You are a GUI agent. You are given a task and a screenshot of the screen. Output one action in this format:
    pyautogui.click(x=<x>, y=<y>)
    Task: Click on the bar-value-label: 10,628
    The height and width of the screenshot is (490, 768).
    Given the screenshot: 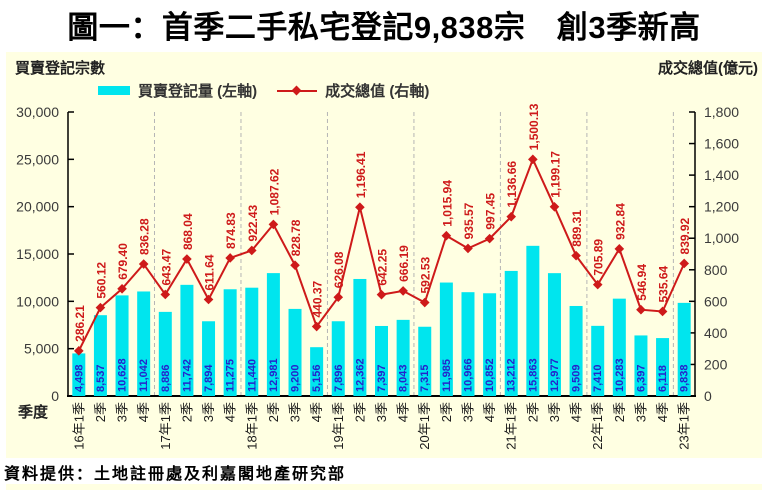 What is the action you would take?
    pyautogui.click(x=123, y=375)
    